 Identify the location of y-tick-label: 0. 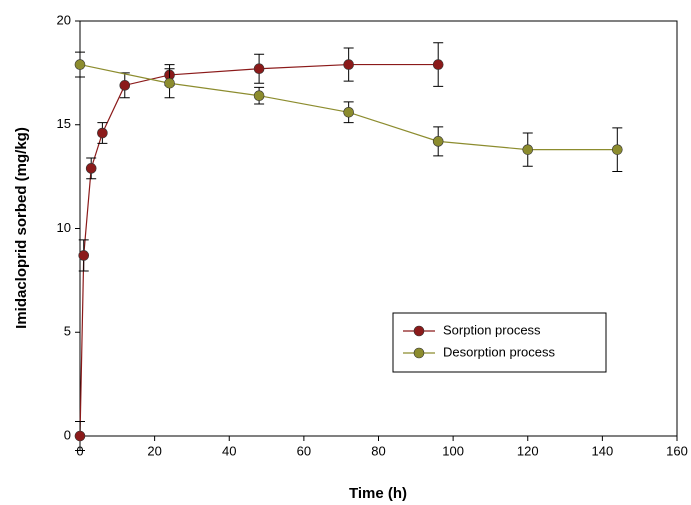
(67, 434).